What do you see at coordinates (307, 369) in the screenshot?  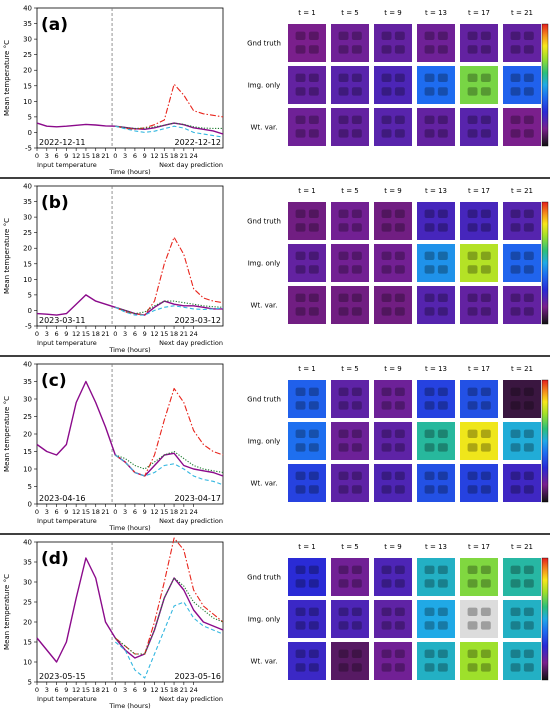 I see `time-label: t = 1` at bounding box center [307, 369].